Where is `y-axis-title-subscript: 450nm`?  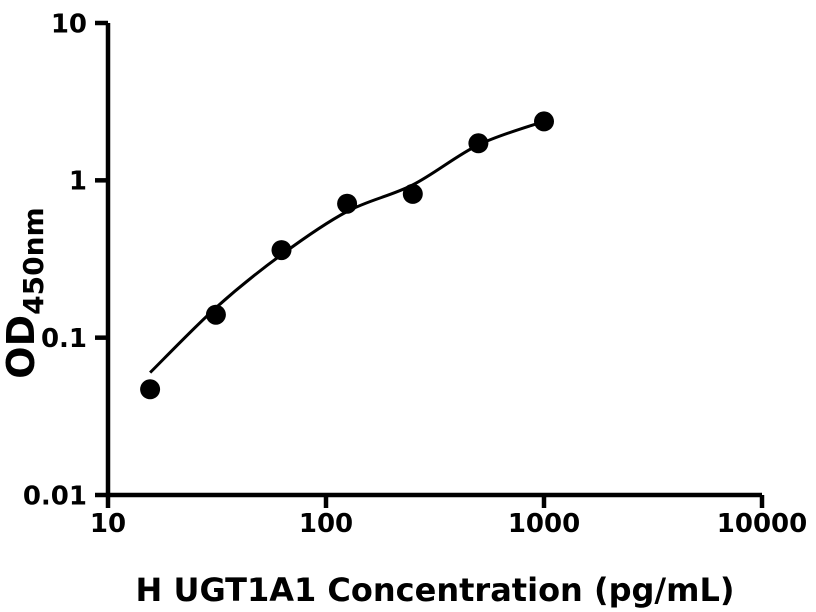 y-axis-title-subscript: 450nm is located at coordinates (33, 261).